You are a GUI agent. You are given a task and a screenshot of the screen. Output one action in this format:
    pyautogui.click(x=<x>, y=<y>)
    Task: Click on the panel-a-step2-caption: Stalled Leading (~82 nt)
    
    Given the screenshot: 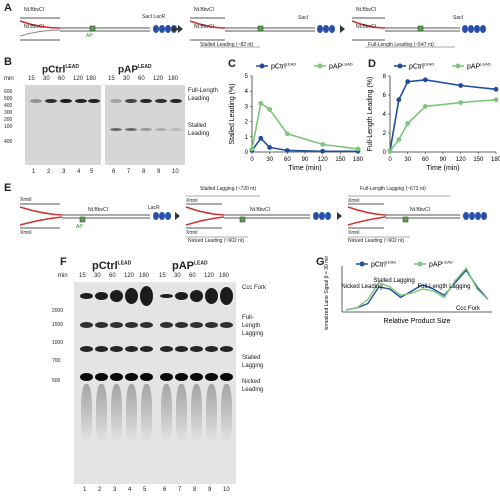 What is the action you would take?
    pyautogui.click(x=227, y=45)
    